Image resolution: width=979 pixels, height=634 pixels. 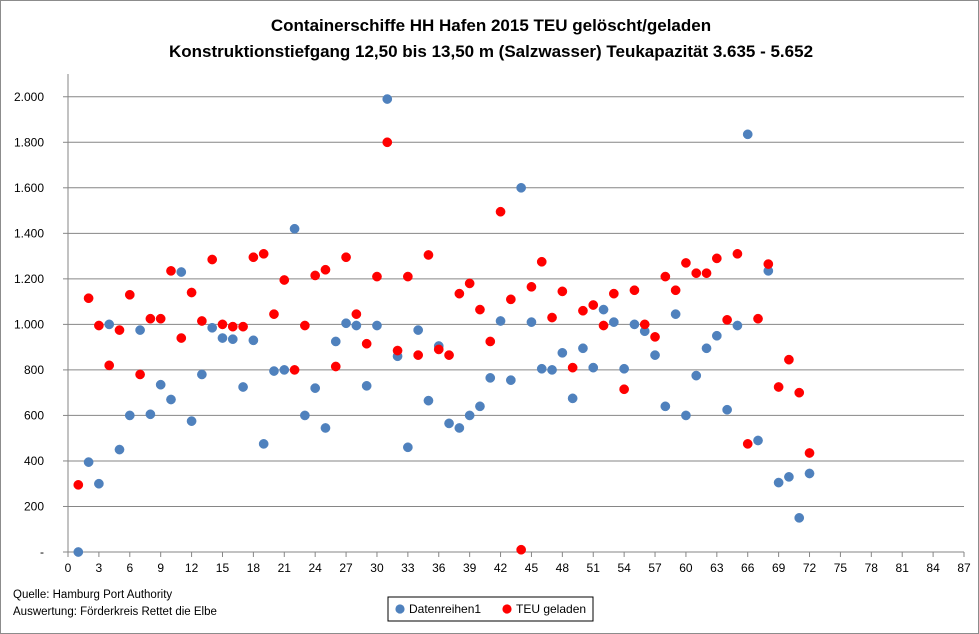 I want to click on x-tick-label: 30, so click(x=377, y=568).